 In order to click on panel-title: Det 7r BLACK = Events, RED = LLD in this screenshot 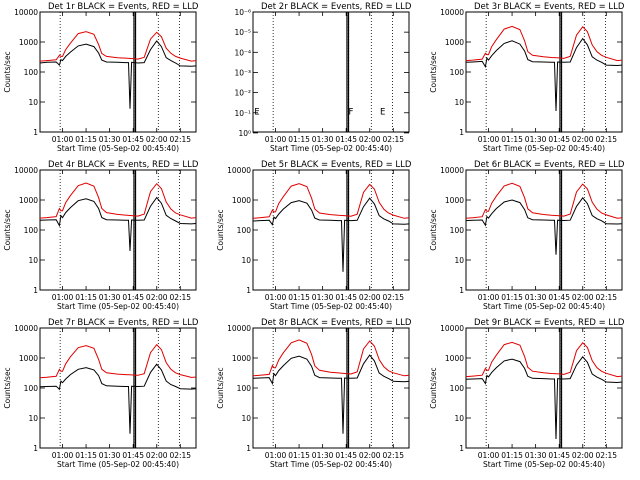, I will do `click(123, 323)`.